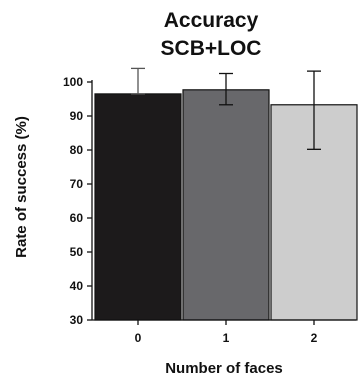 The height and width of the screenshot is (378, 361). Describe the element at coordinates (21, 187) in the screenshot. I see `y-axis-label: Rate of success (%)` at that location.